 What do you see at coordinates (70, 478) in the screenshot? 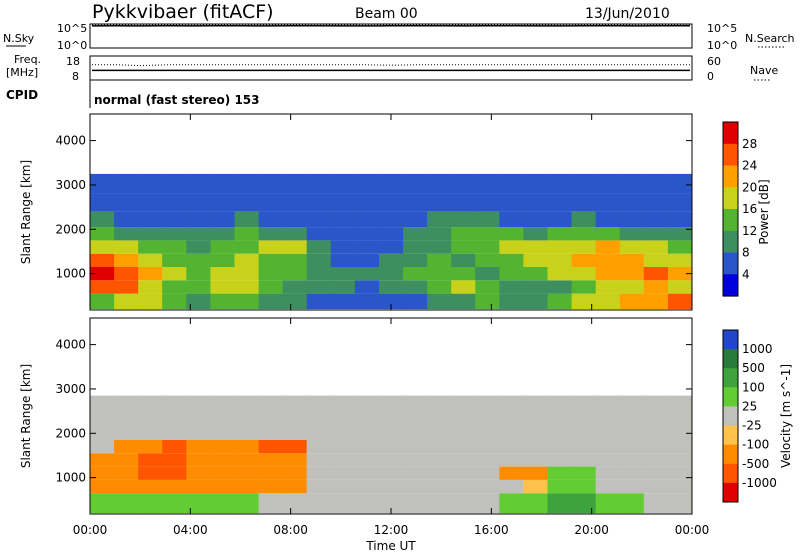
I see `velocity-ytick-label: 1000` at bounding box center [70, 478].